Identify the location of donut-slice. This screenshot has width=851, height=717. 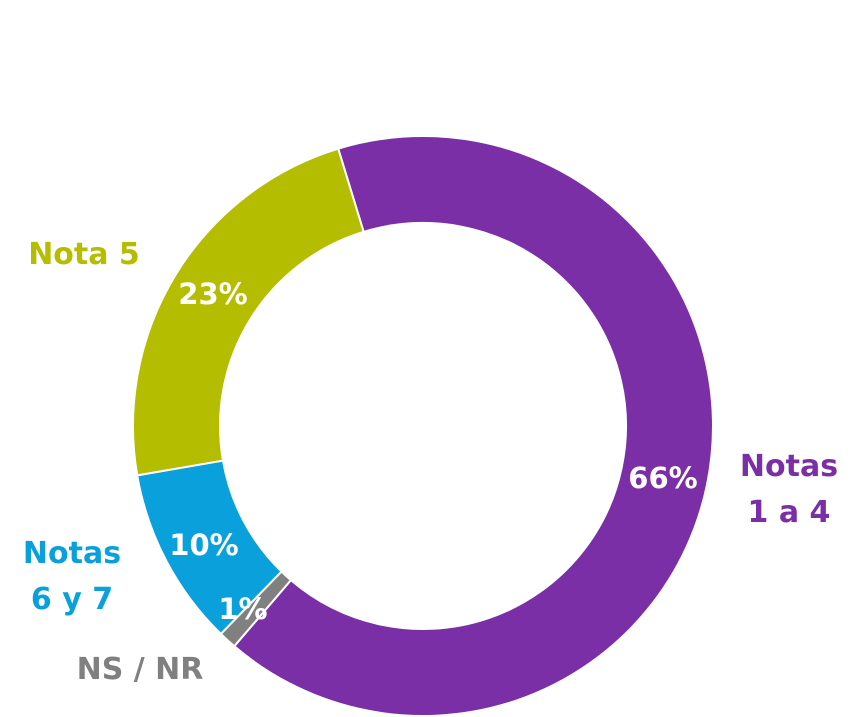
(248, 312).